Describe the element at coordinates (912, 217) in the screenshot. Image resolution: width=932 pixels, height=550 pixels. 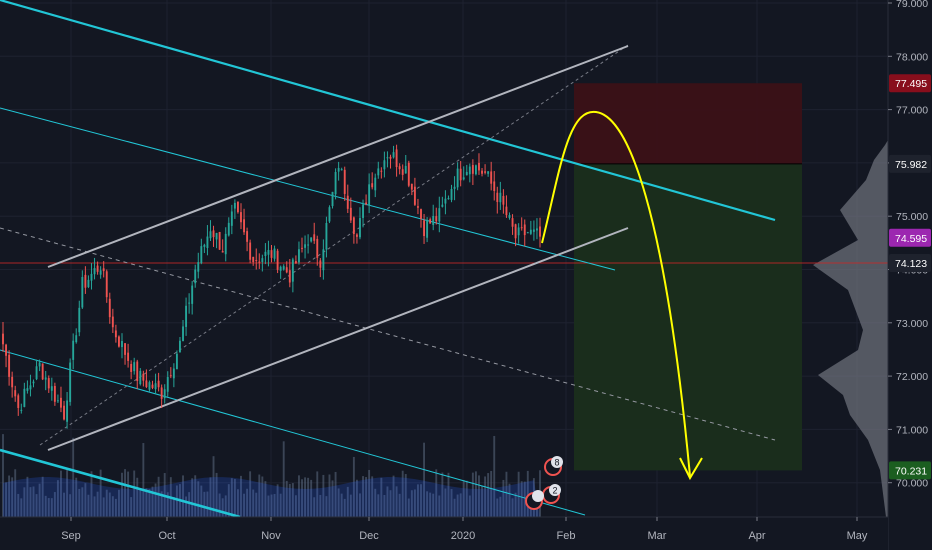
I see `price-tick-label: 75.000` at that location.